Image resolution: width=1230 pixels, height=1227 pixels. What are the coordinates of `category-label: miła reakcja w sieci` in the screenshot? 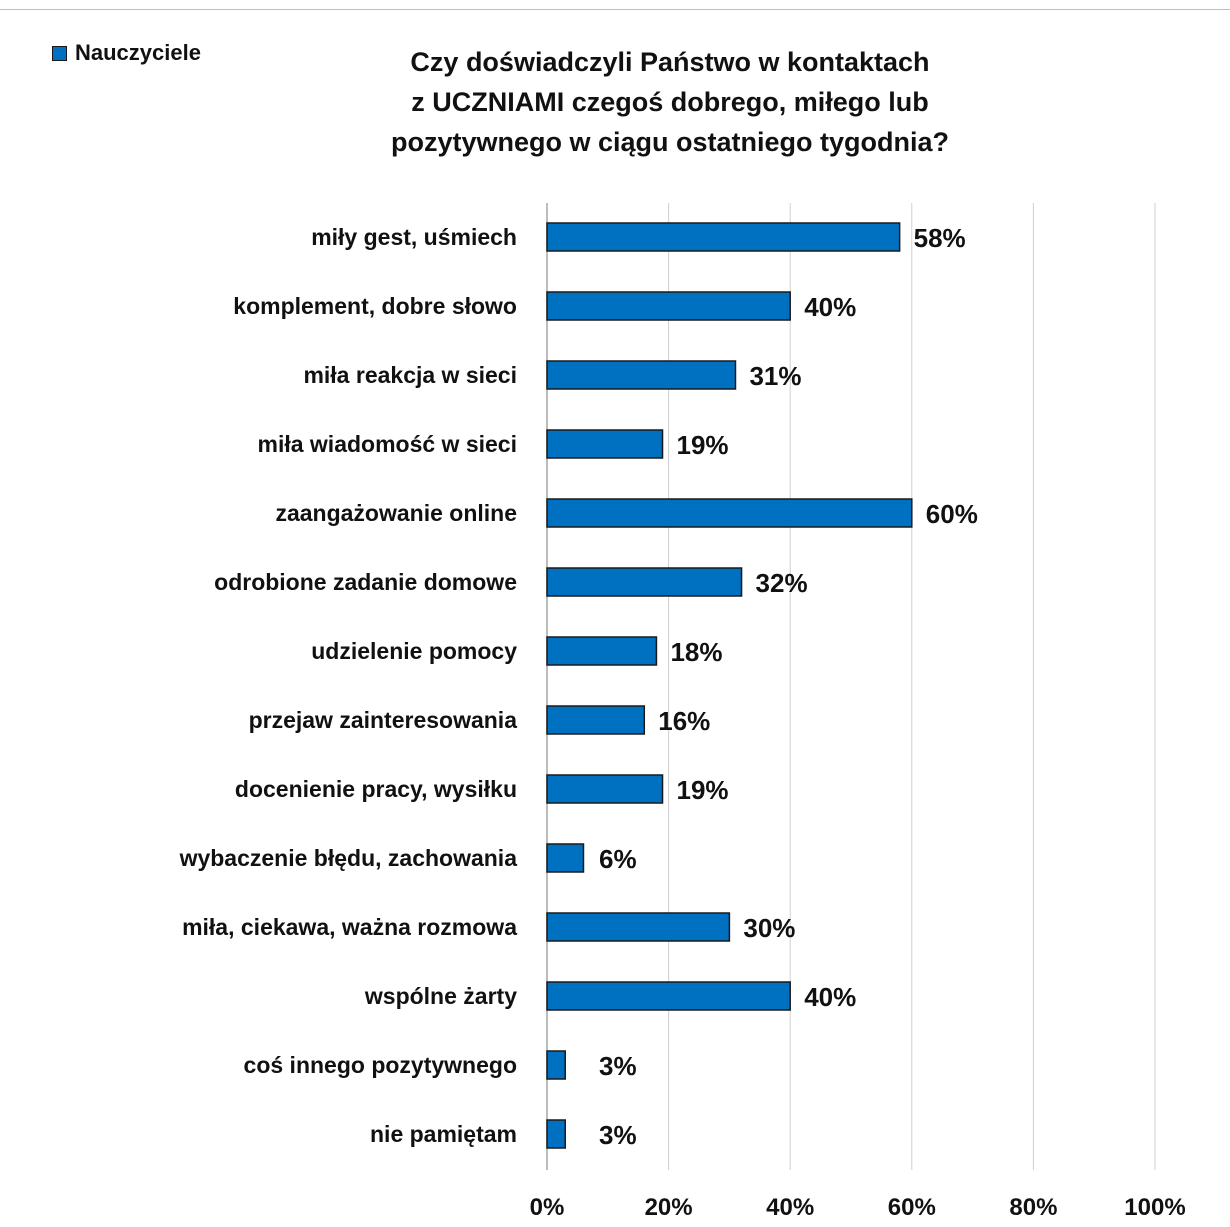 It's located at (410, 375).